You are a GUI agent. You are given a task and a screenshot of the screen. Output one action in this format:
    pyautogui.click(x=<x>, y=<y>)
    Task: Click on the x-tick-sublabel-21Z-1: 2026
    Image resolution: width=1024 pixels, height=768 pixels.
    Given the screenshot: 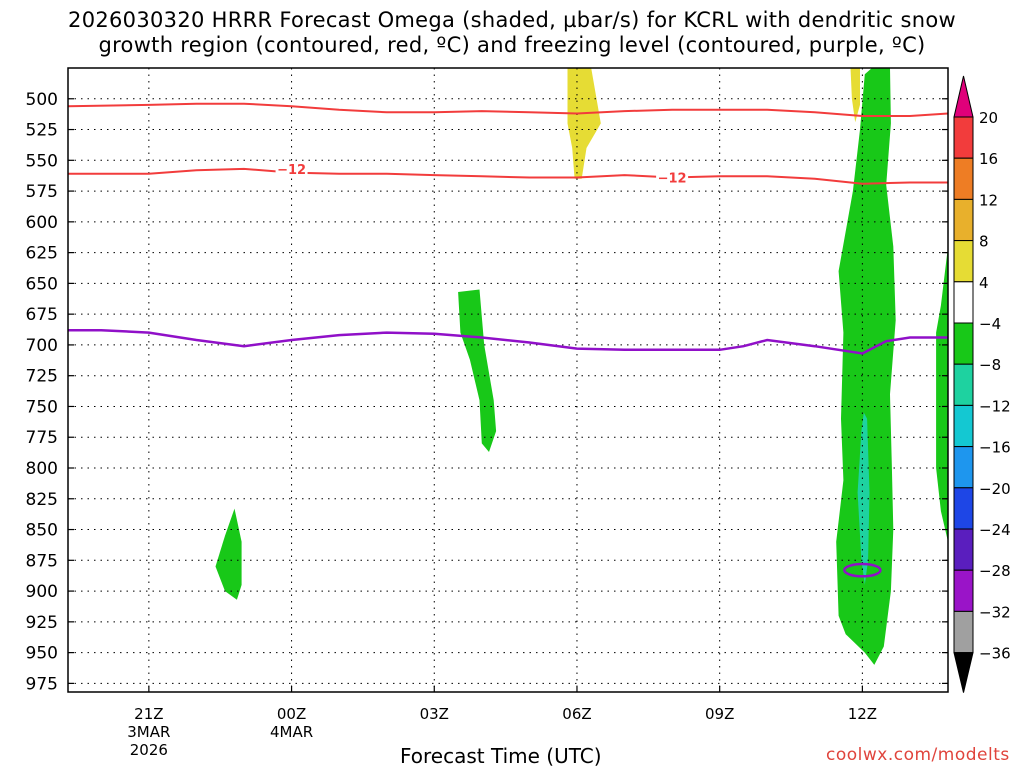 What is the action you would take?
    pyautogui.click(x=149, y=750)
    